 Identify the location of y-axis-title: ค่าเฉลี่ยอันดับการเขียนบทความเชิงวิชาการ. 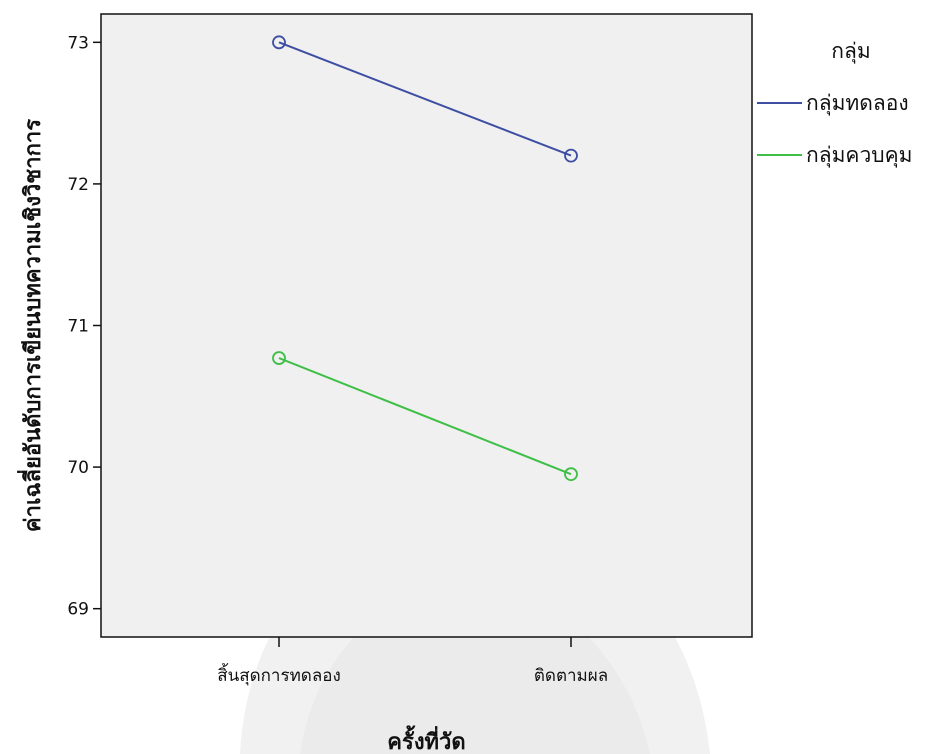
(31, 325).